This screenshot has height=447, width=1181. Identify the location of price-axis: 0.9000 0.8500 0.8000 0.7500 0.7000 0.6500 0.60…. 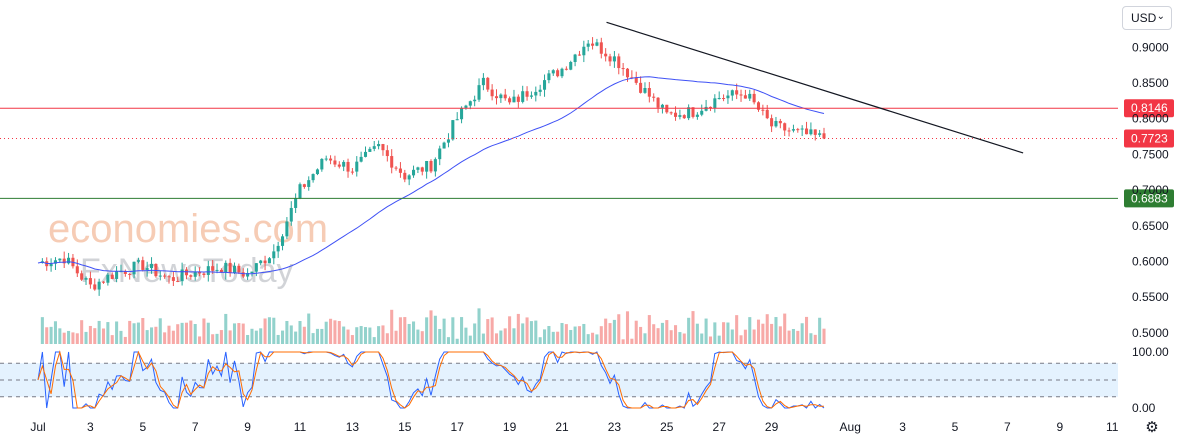
(1150, 227).